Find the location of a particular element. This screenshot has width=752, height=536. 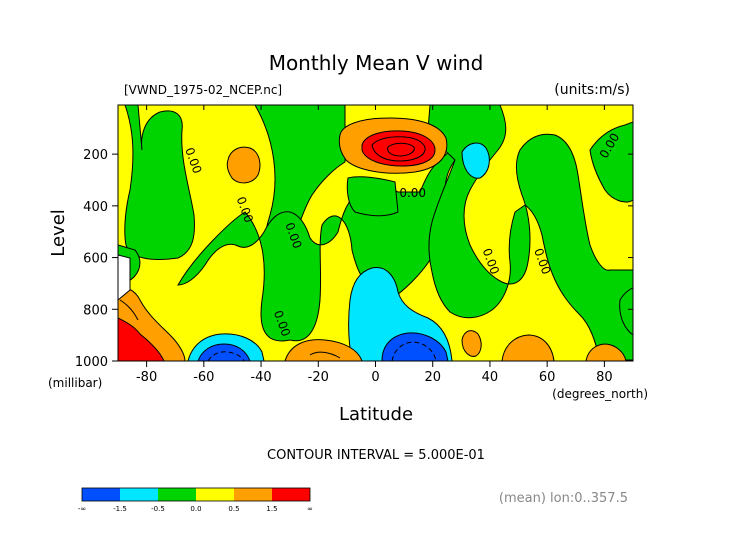

colorbar-tick-label: -∞ is located at coordinates (82, 509).